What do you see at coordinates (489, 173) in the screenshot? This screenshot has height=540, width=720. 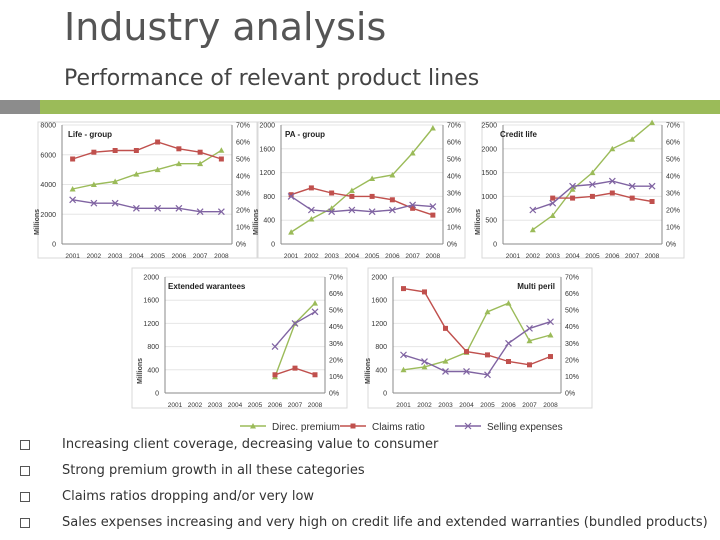 I see `y-tick-label: 1500` at bounding box center [489, 173].